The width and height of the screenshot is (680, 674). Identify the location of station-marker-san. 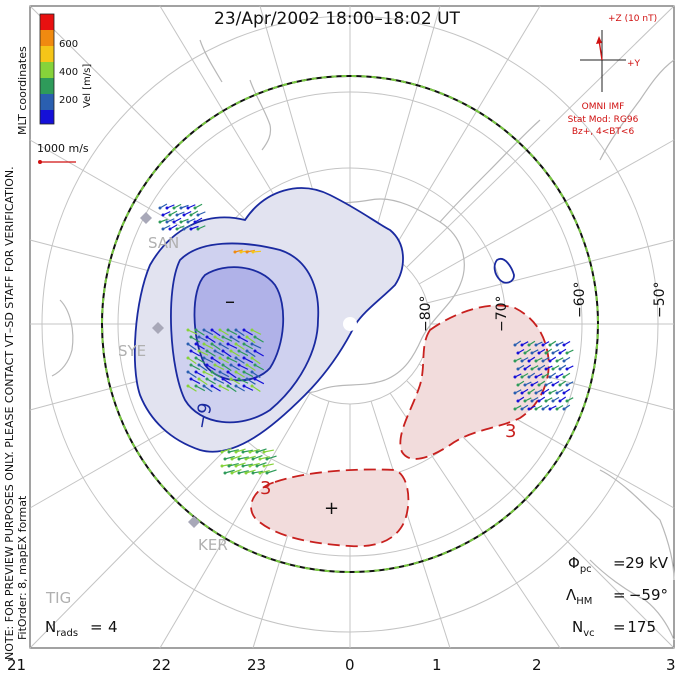
(146, 218).